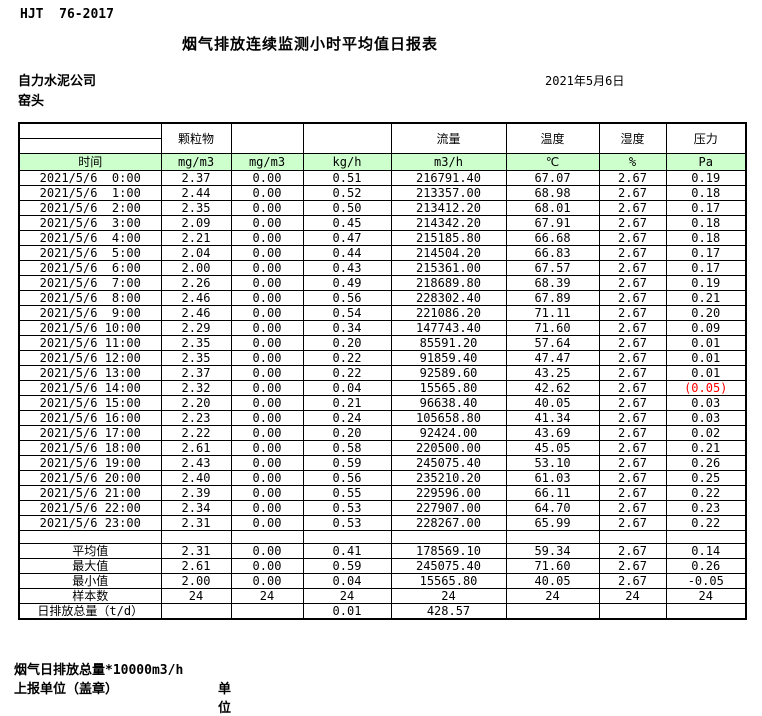  Describe the element at coordinates (382, 596) in the screenshot. I see `table-row: 样本数 24 24 24 24 24 24 24` at that location.